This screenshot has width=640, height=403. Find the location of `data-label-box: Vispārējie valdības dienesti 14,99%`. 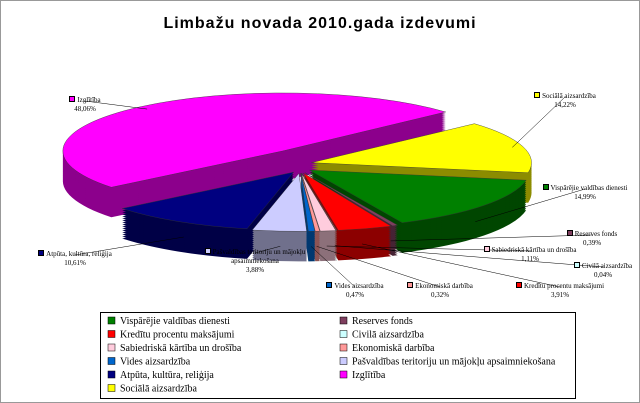

data-label-box: Vispārējie valdības dienesti 14,99% is located at coordinates (585, 193).